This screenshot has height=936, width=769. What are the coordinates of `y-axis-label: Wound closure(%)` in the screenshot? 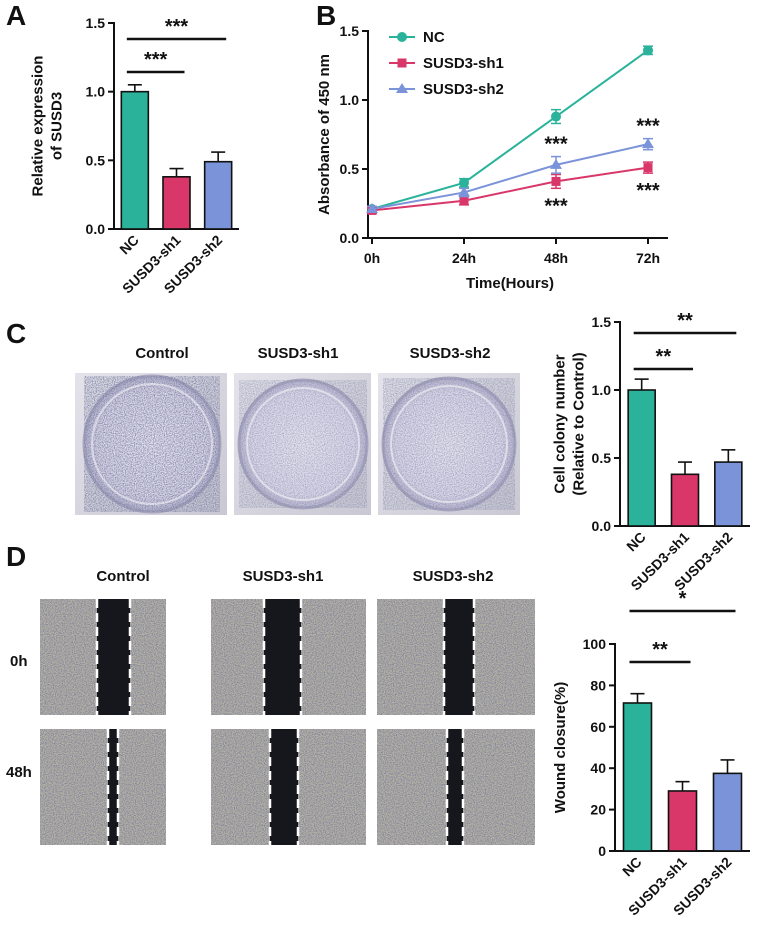 It's located at (560, 747).